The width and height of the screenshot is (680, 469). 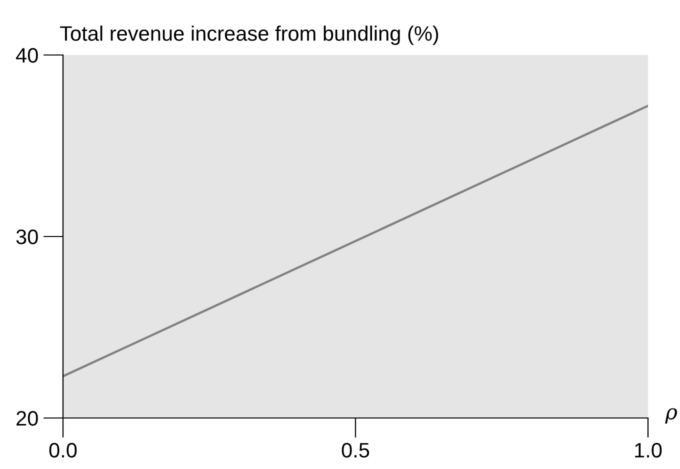 I want to click on x-tick-label: 1.0, so click(x=648, y=450).